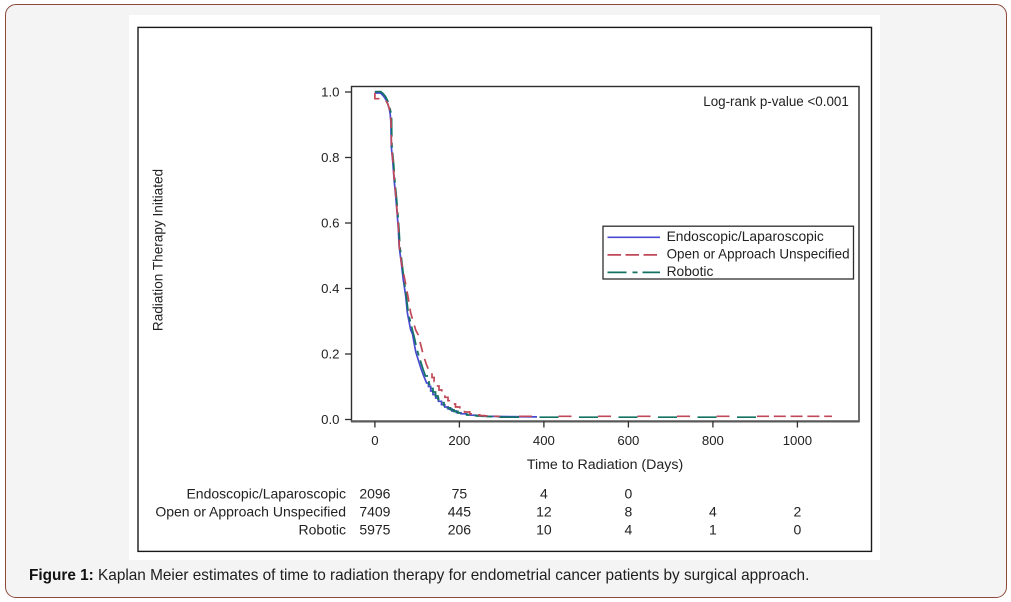 Image resolution: width=1011 pixels, height=602 pixels. I want to click on svg-text: 0.0, so click(330, 419).